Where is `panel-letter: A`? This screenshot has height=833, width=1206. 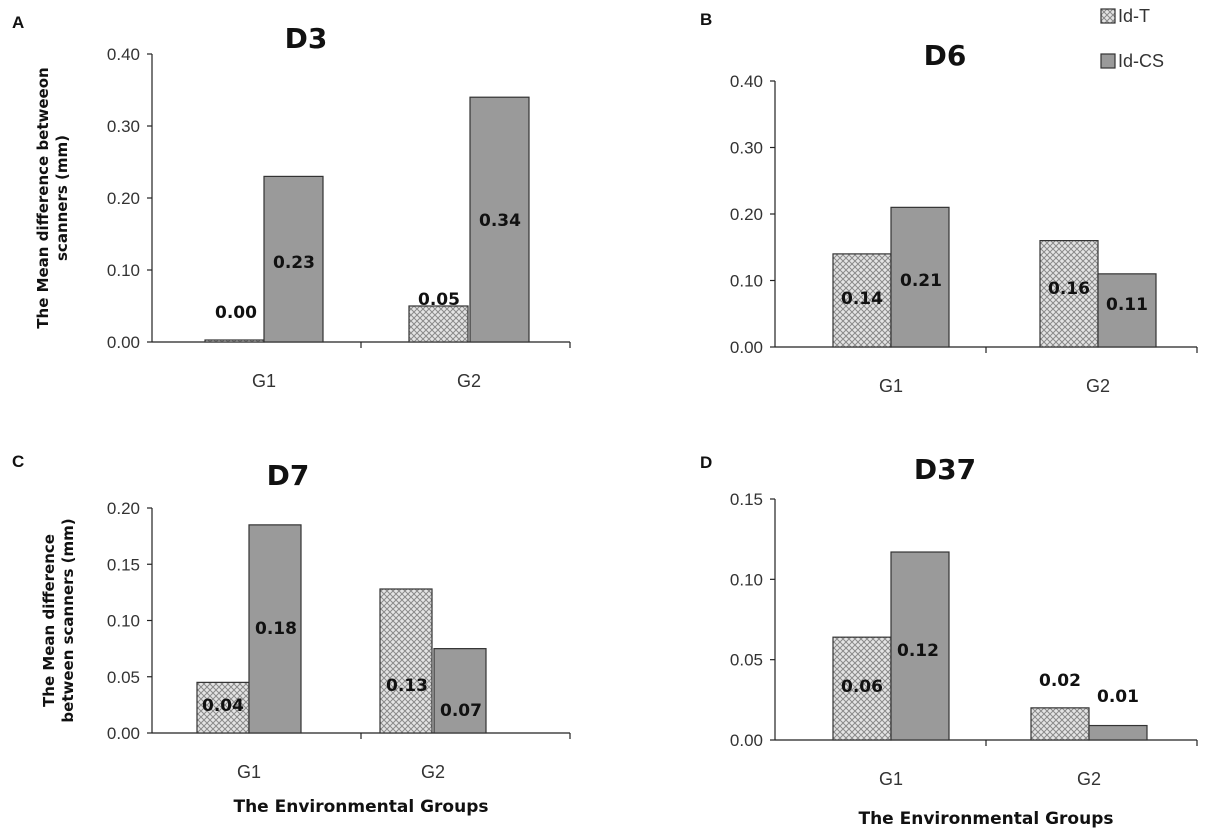
panel-letter: A is located at coordinates (18, 22).